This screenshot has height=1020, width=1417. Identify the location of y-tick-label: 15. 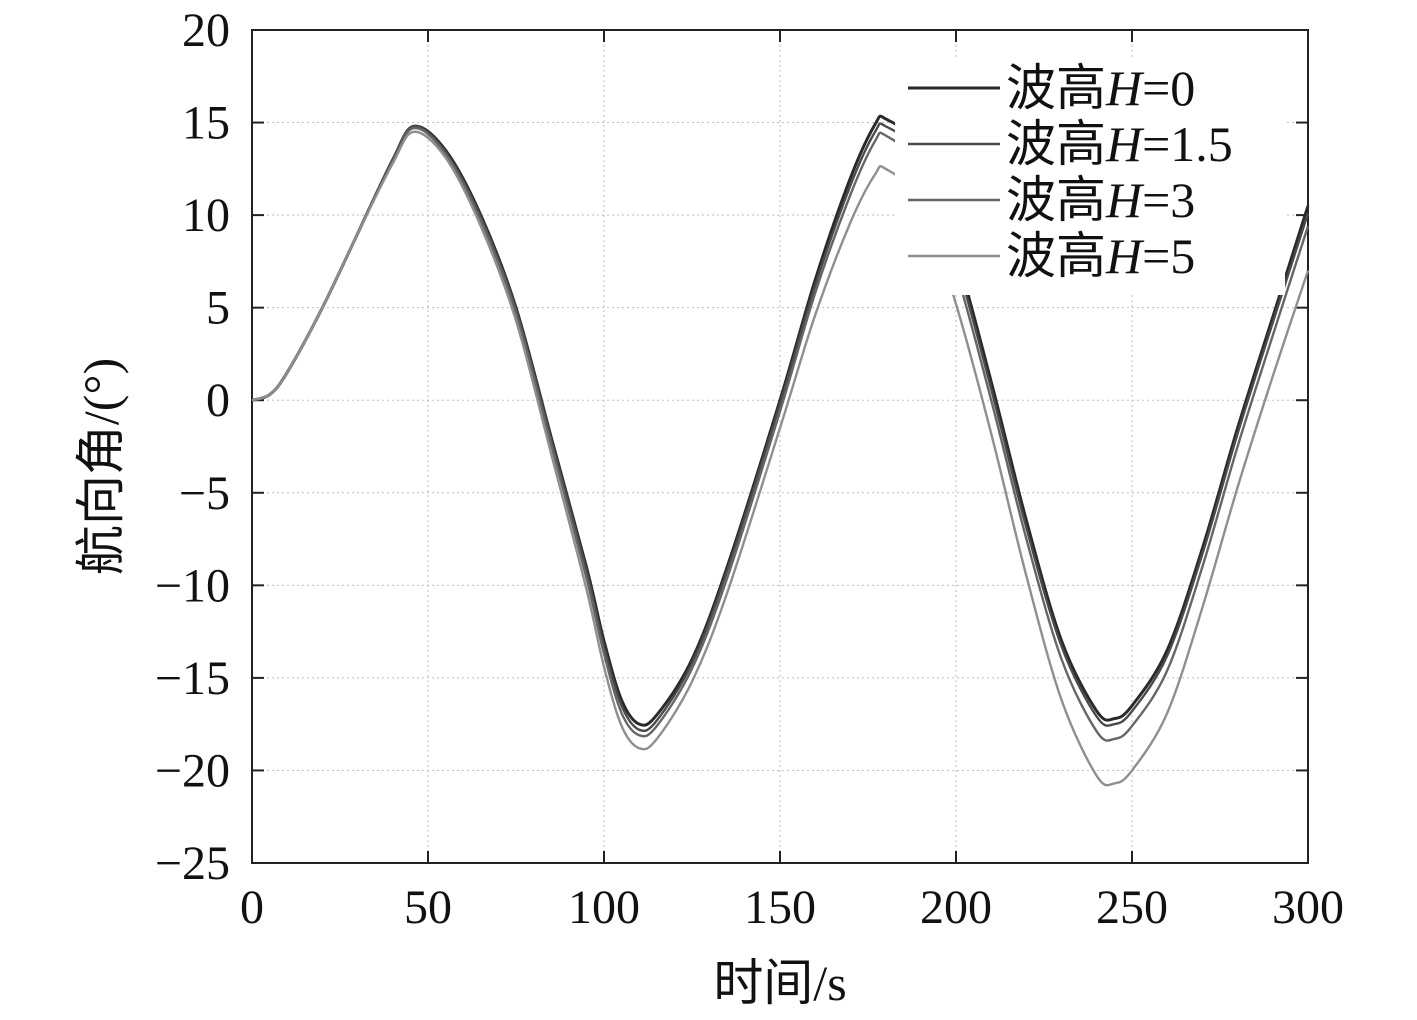
(206, 123).